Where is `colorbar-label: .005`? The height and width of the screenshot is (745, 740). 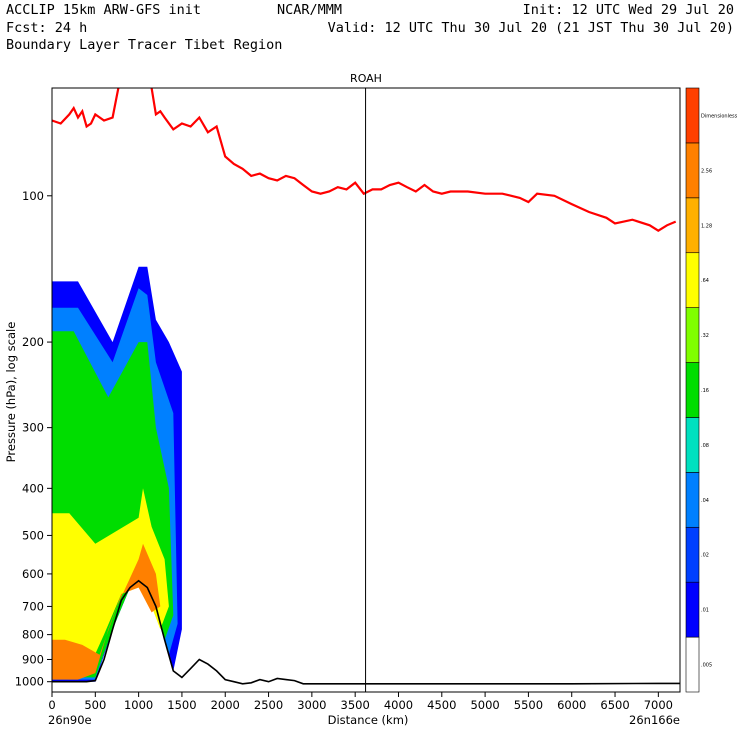 colorbar-label: .005 is located at coordinates (706, 666).